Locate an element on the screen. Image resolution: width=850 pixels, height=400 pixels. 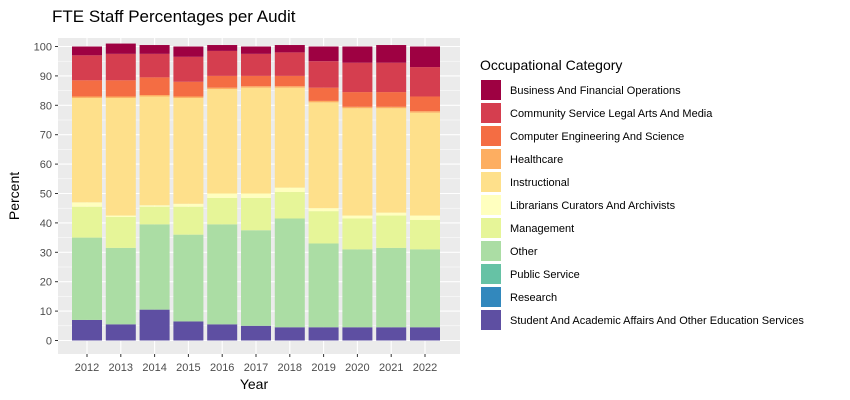
x-tick-label: 2022 is located at coordinates (425, 368).